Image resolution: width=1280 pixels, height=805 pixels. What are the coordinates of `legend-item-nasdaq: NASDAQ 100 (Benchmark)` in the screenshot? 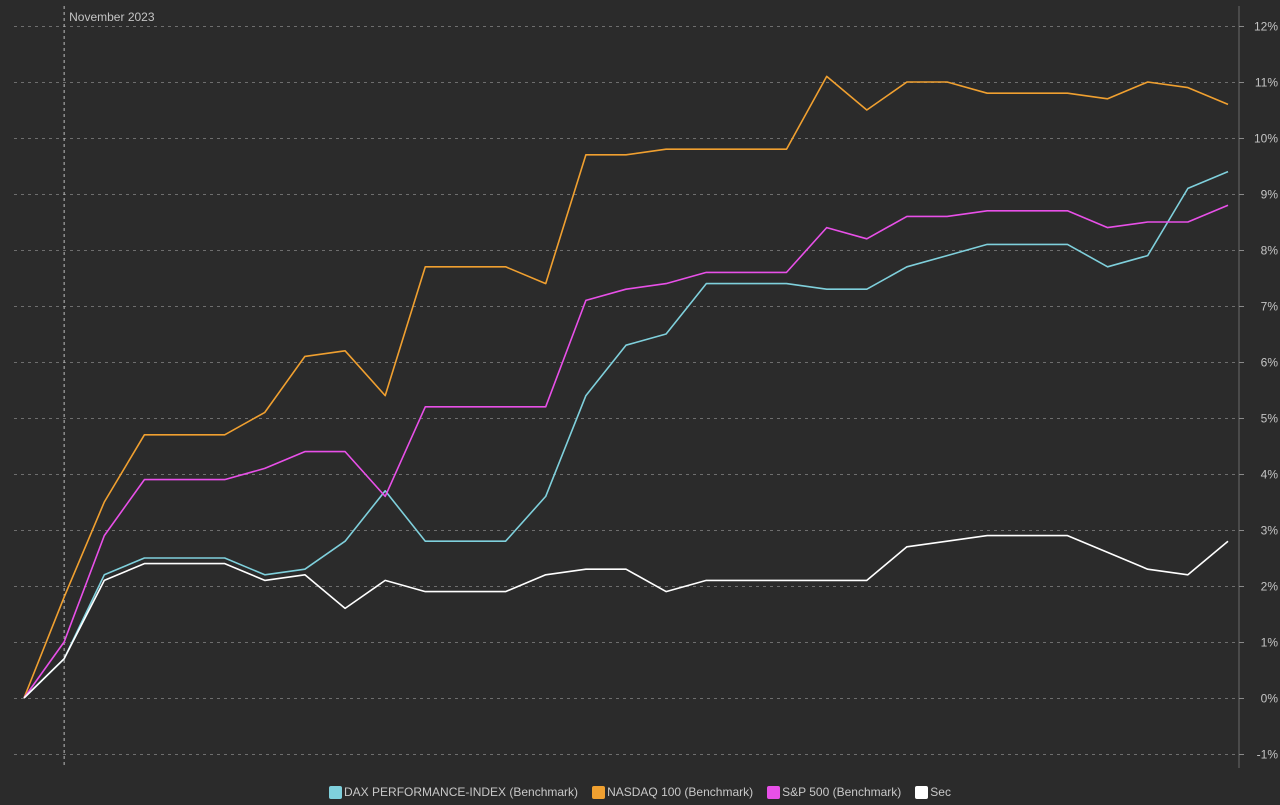 It's located at (672, 792).